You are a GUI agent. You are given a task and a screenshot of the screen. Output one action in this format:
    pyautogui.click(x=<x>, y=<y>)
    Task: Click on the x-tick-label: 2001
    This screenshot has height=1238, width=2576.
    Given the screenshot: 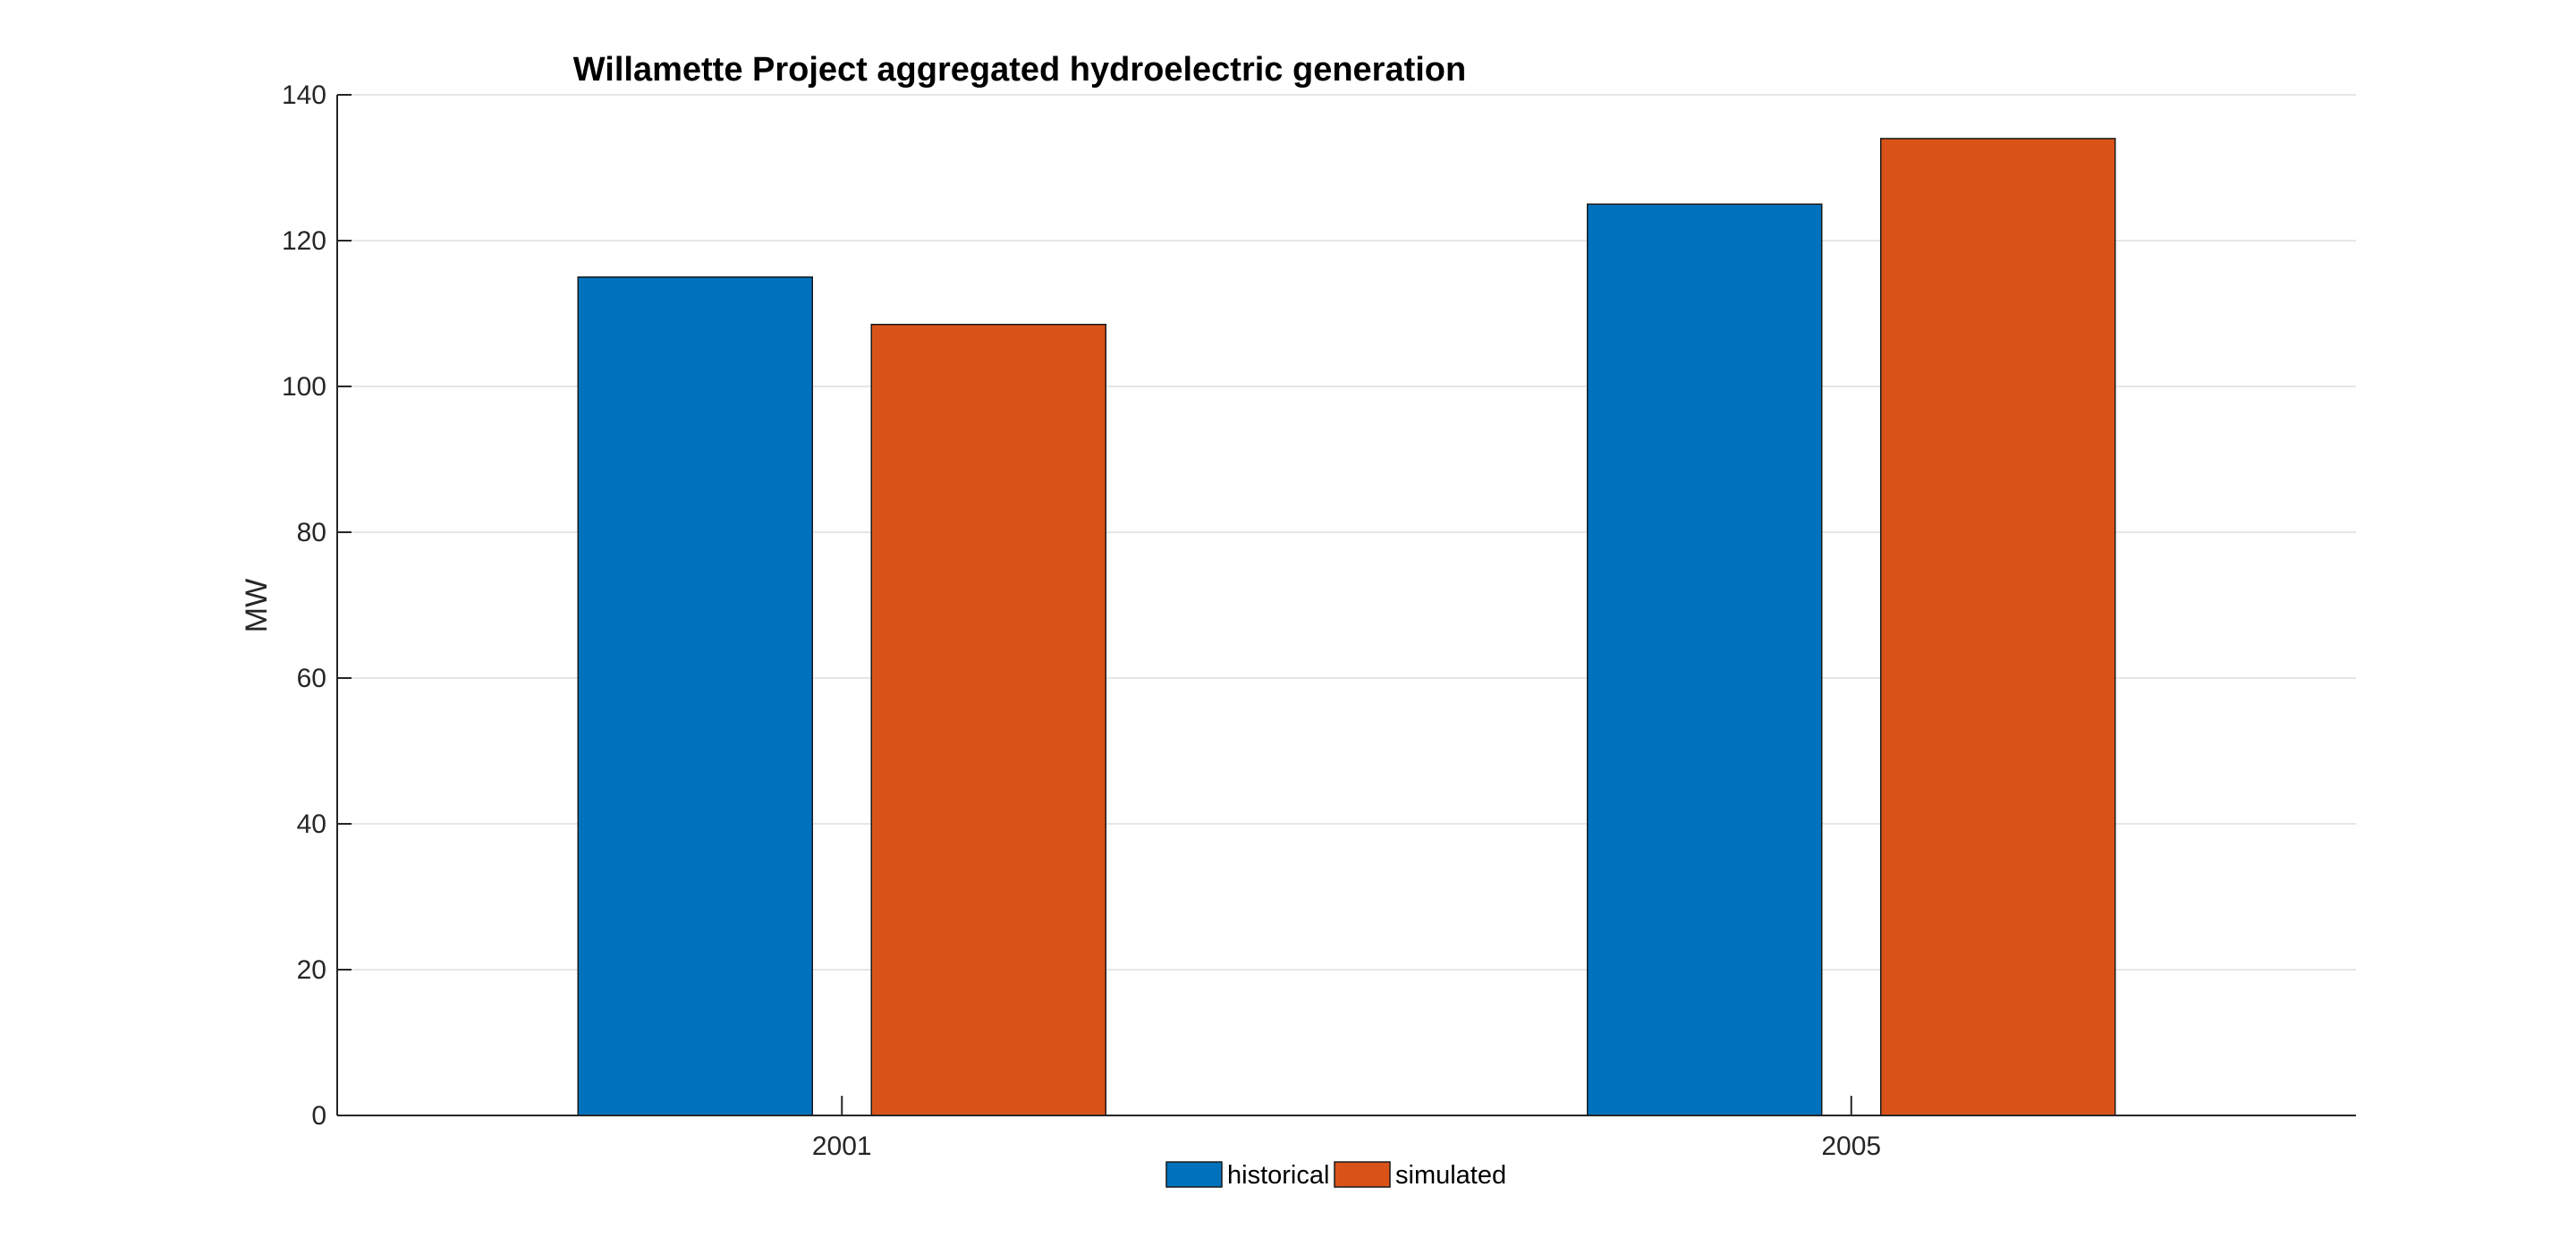 What is the action you would take?
    pyautogui.click(x=842, y=1146)
    